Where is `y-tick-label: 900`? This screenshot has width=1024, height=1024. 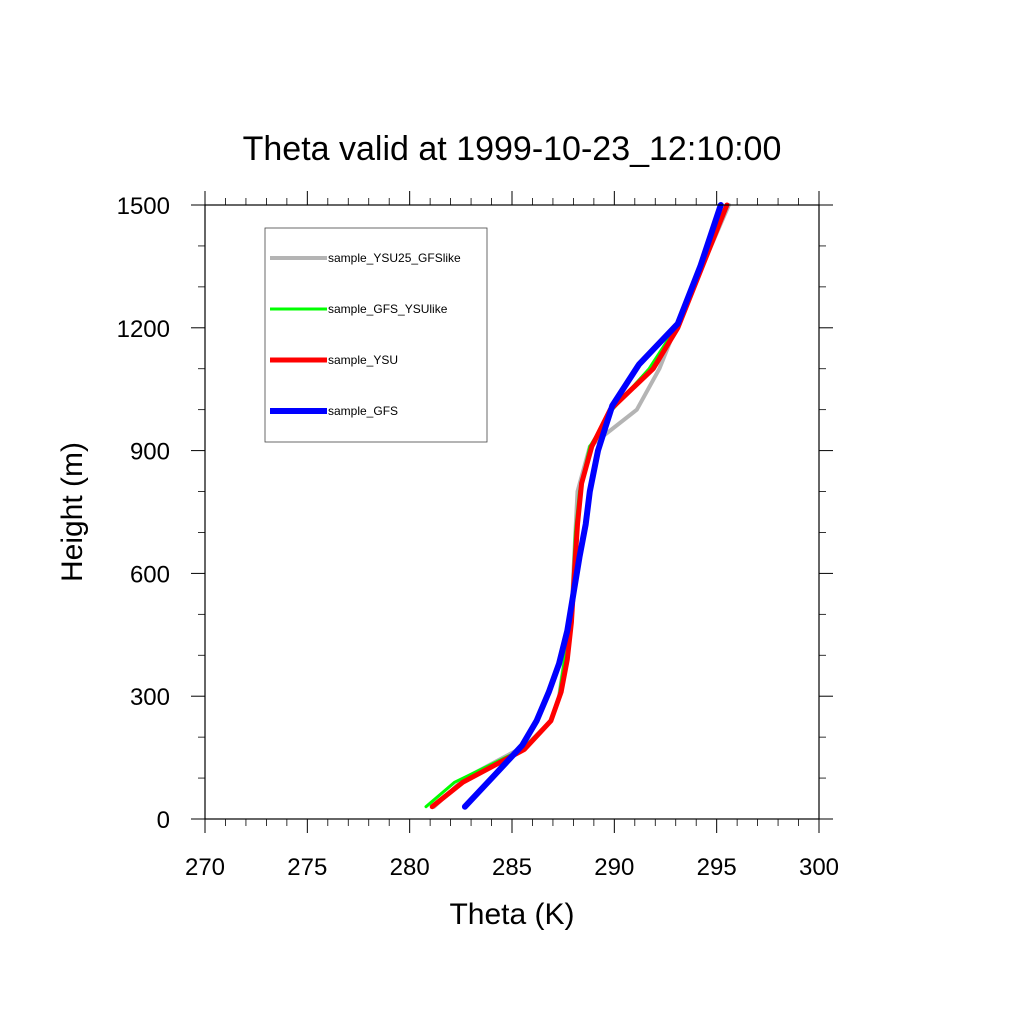
y-tick-label: 900 is located at coordinates (150, 452).